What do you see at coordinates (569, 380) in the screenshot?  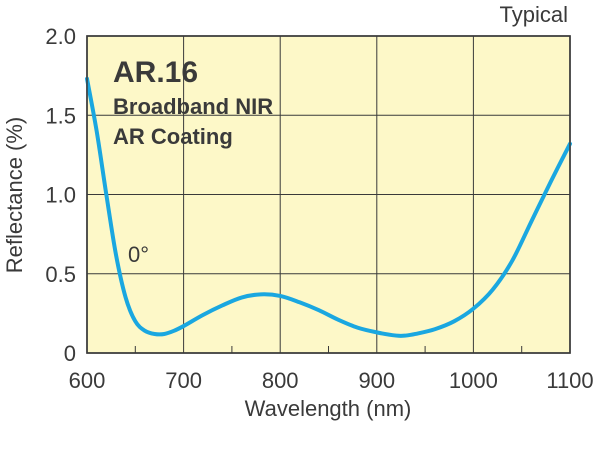 I see `x-tick-label: 1100` at bounding box center [569, 380].